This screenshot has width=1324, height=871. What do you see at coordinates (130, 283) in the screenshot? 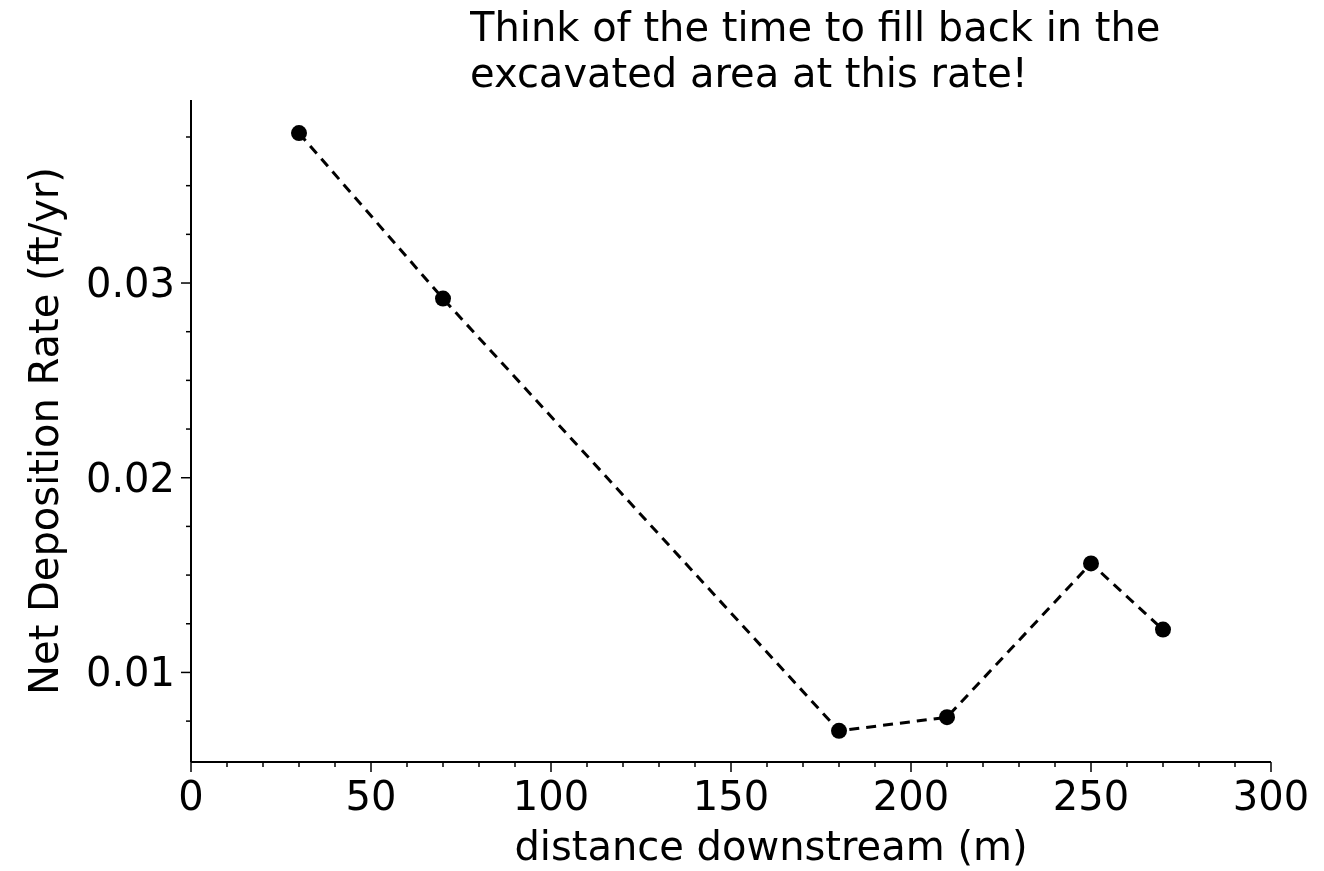
I see `y-tick-label: 0.03` at bounding box center [130, 283].